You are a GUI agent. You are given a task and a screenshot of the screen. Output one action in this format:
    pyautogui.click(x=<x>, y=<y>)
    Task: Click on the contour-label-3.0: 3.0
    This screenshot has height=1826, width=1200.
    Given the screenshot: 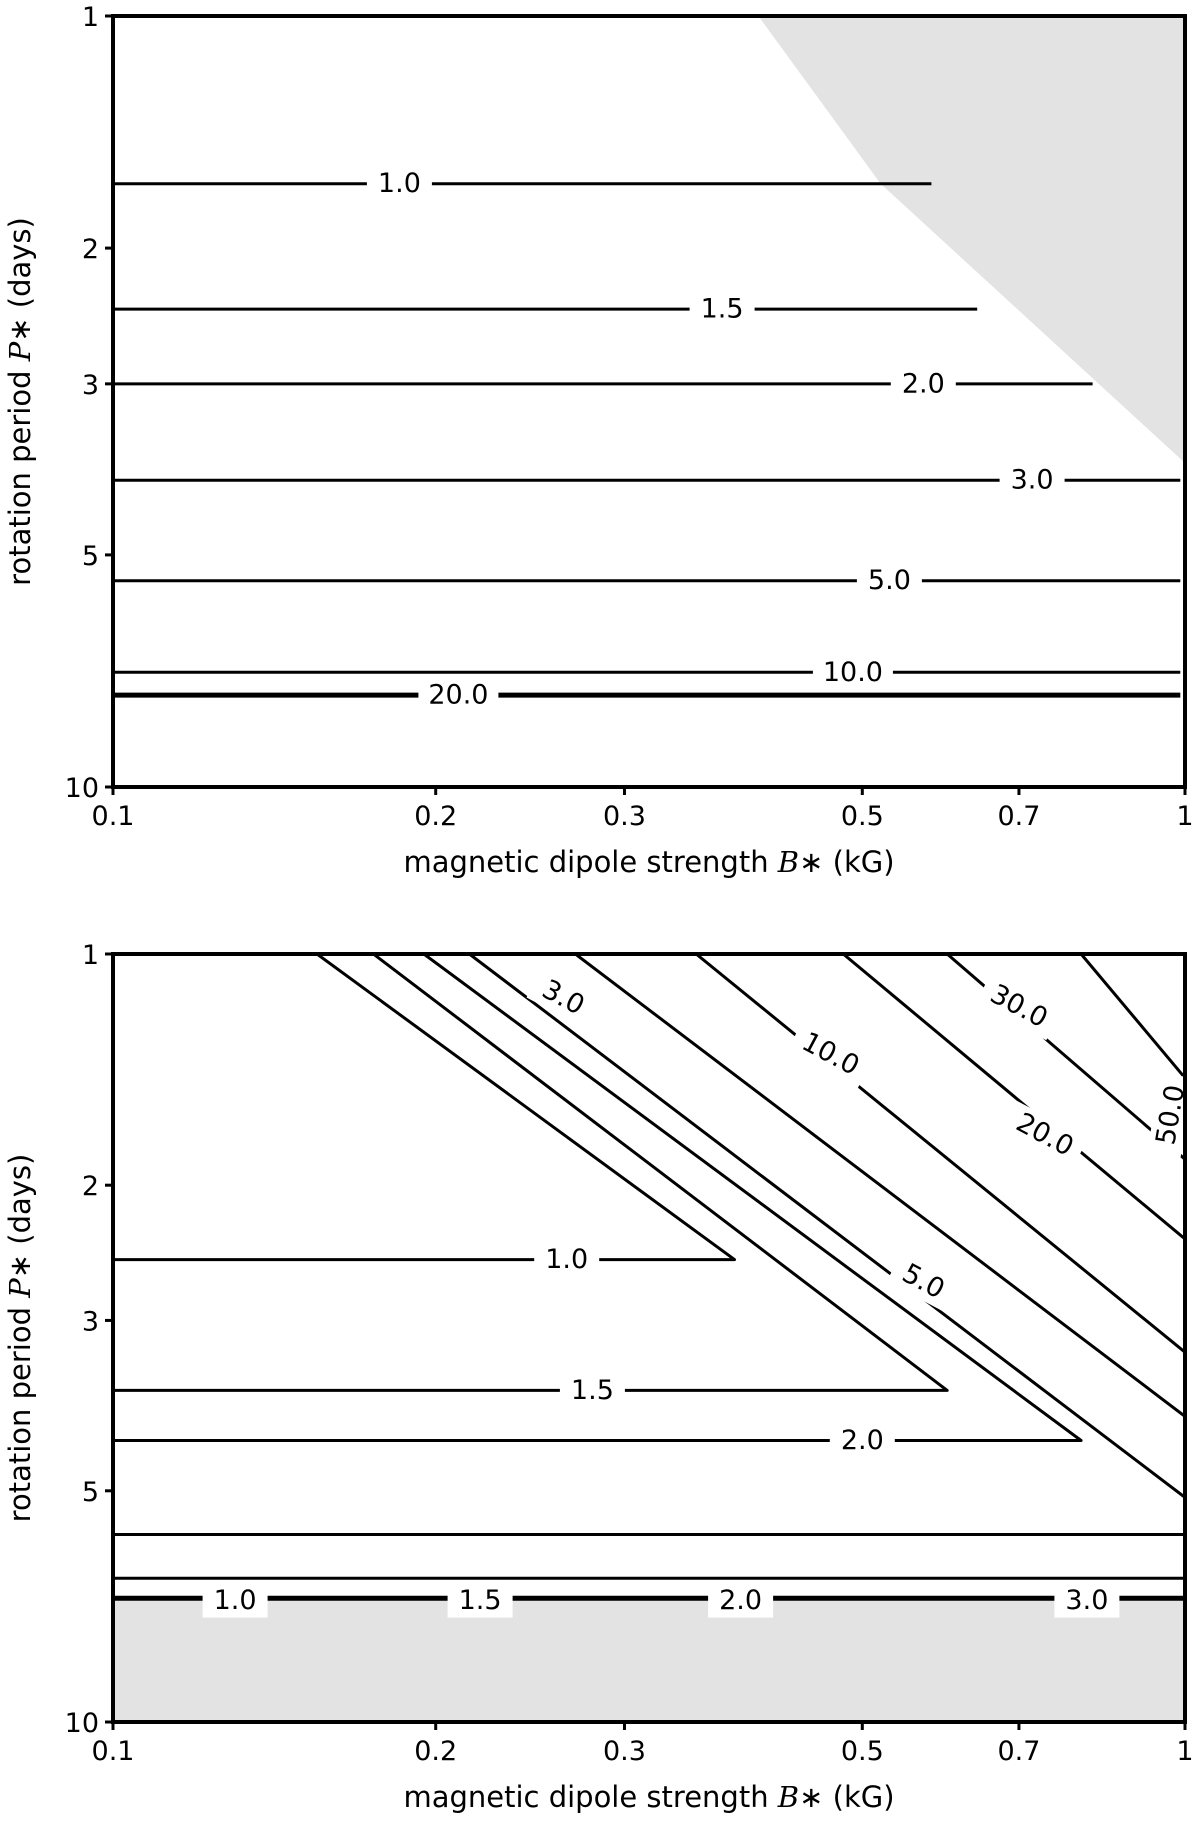 What is the action you would take?
    pyautogui.click(x=1032, y=480)
    